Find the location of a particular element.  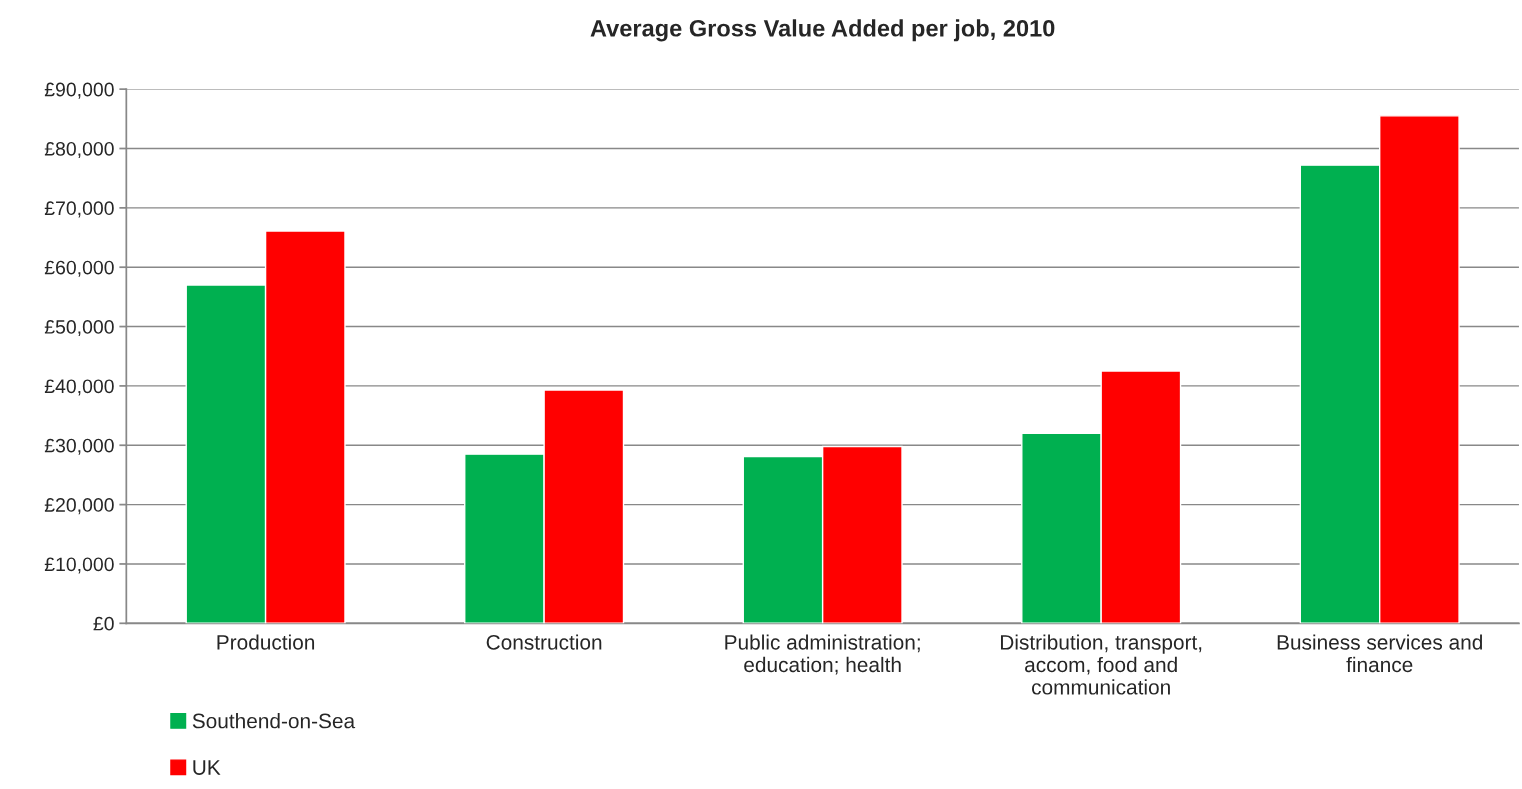

y-tick-label: £70,000 is located at coordinates (79, 209).